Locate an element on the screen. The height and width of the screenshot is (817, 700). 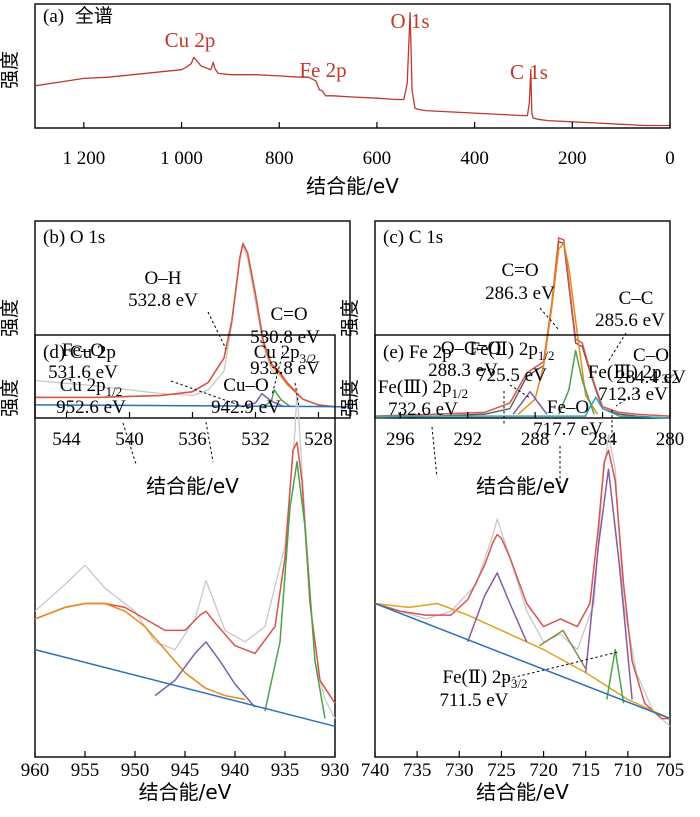
peak-annotation: 712.3 eV is located at coordinates (633, 394).